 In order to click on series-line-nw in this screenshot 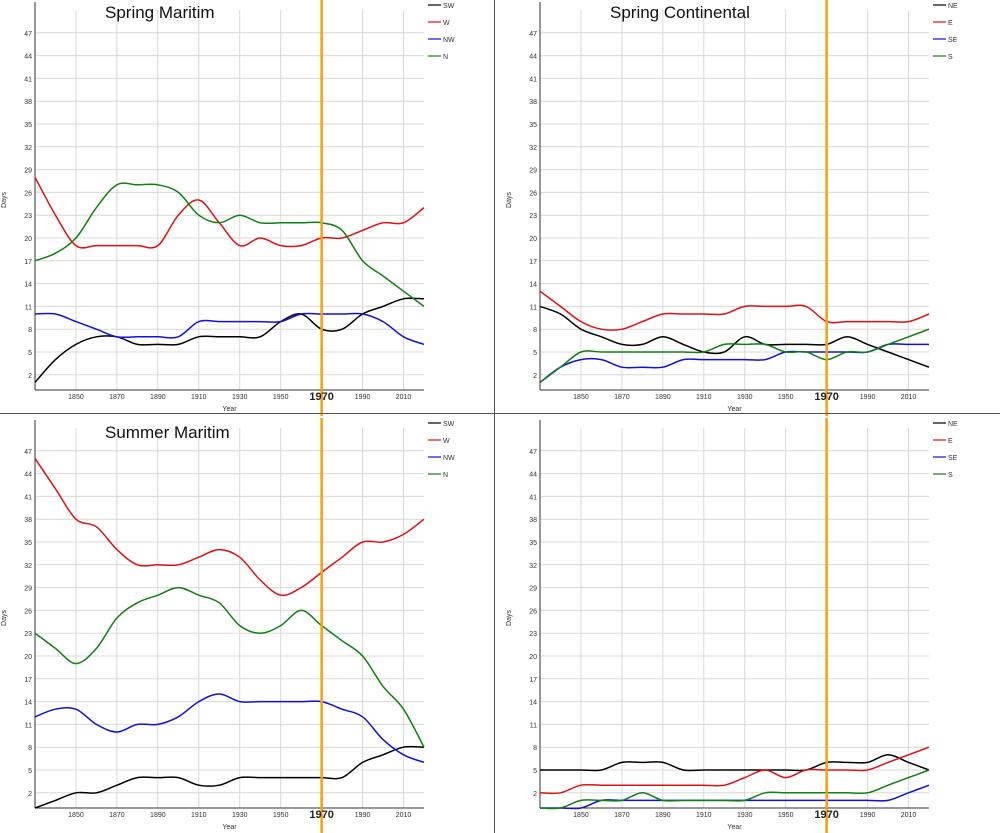, I will do `click(229, 329)`.